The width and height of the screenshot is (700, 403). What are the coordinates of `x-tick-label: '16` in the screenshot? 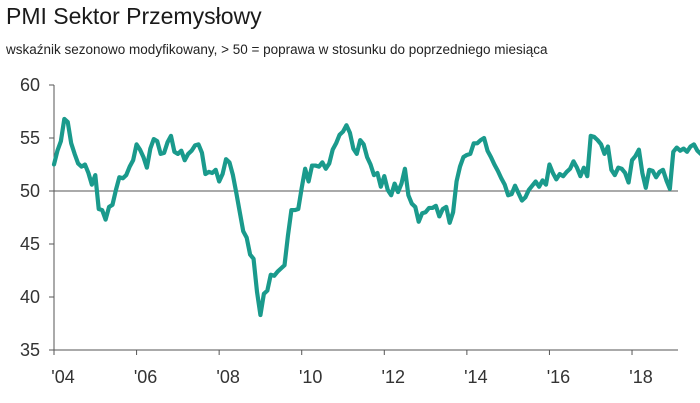 It's located at (558, 377).